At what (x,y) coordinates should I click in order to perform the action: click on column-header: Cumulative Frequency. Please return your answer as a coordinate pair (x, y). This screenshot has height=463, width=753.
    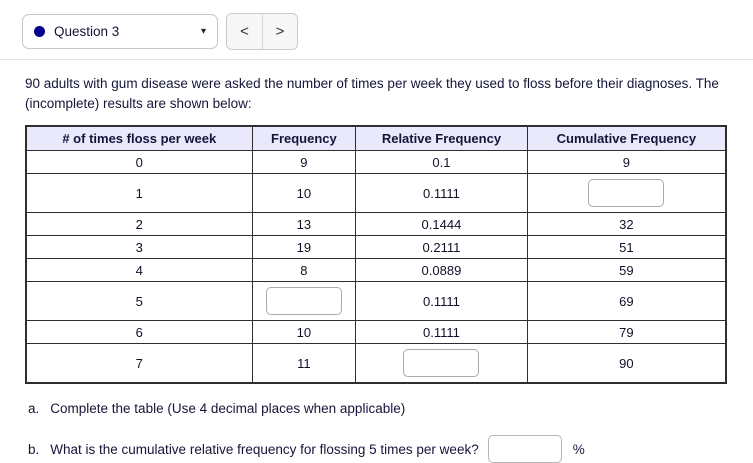
    Looking at the image, I should click on (626, 138).